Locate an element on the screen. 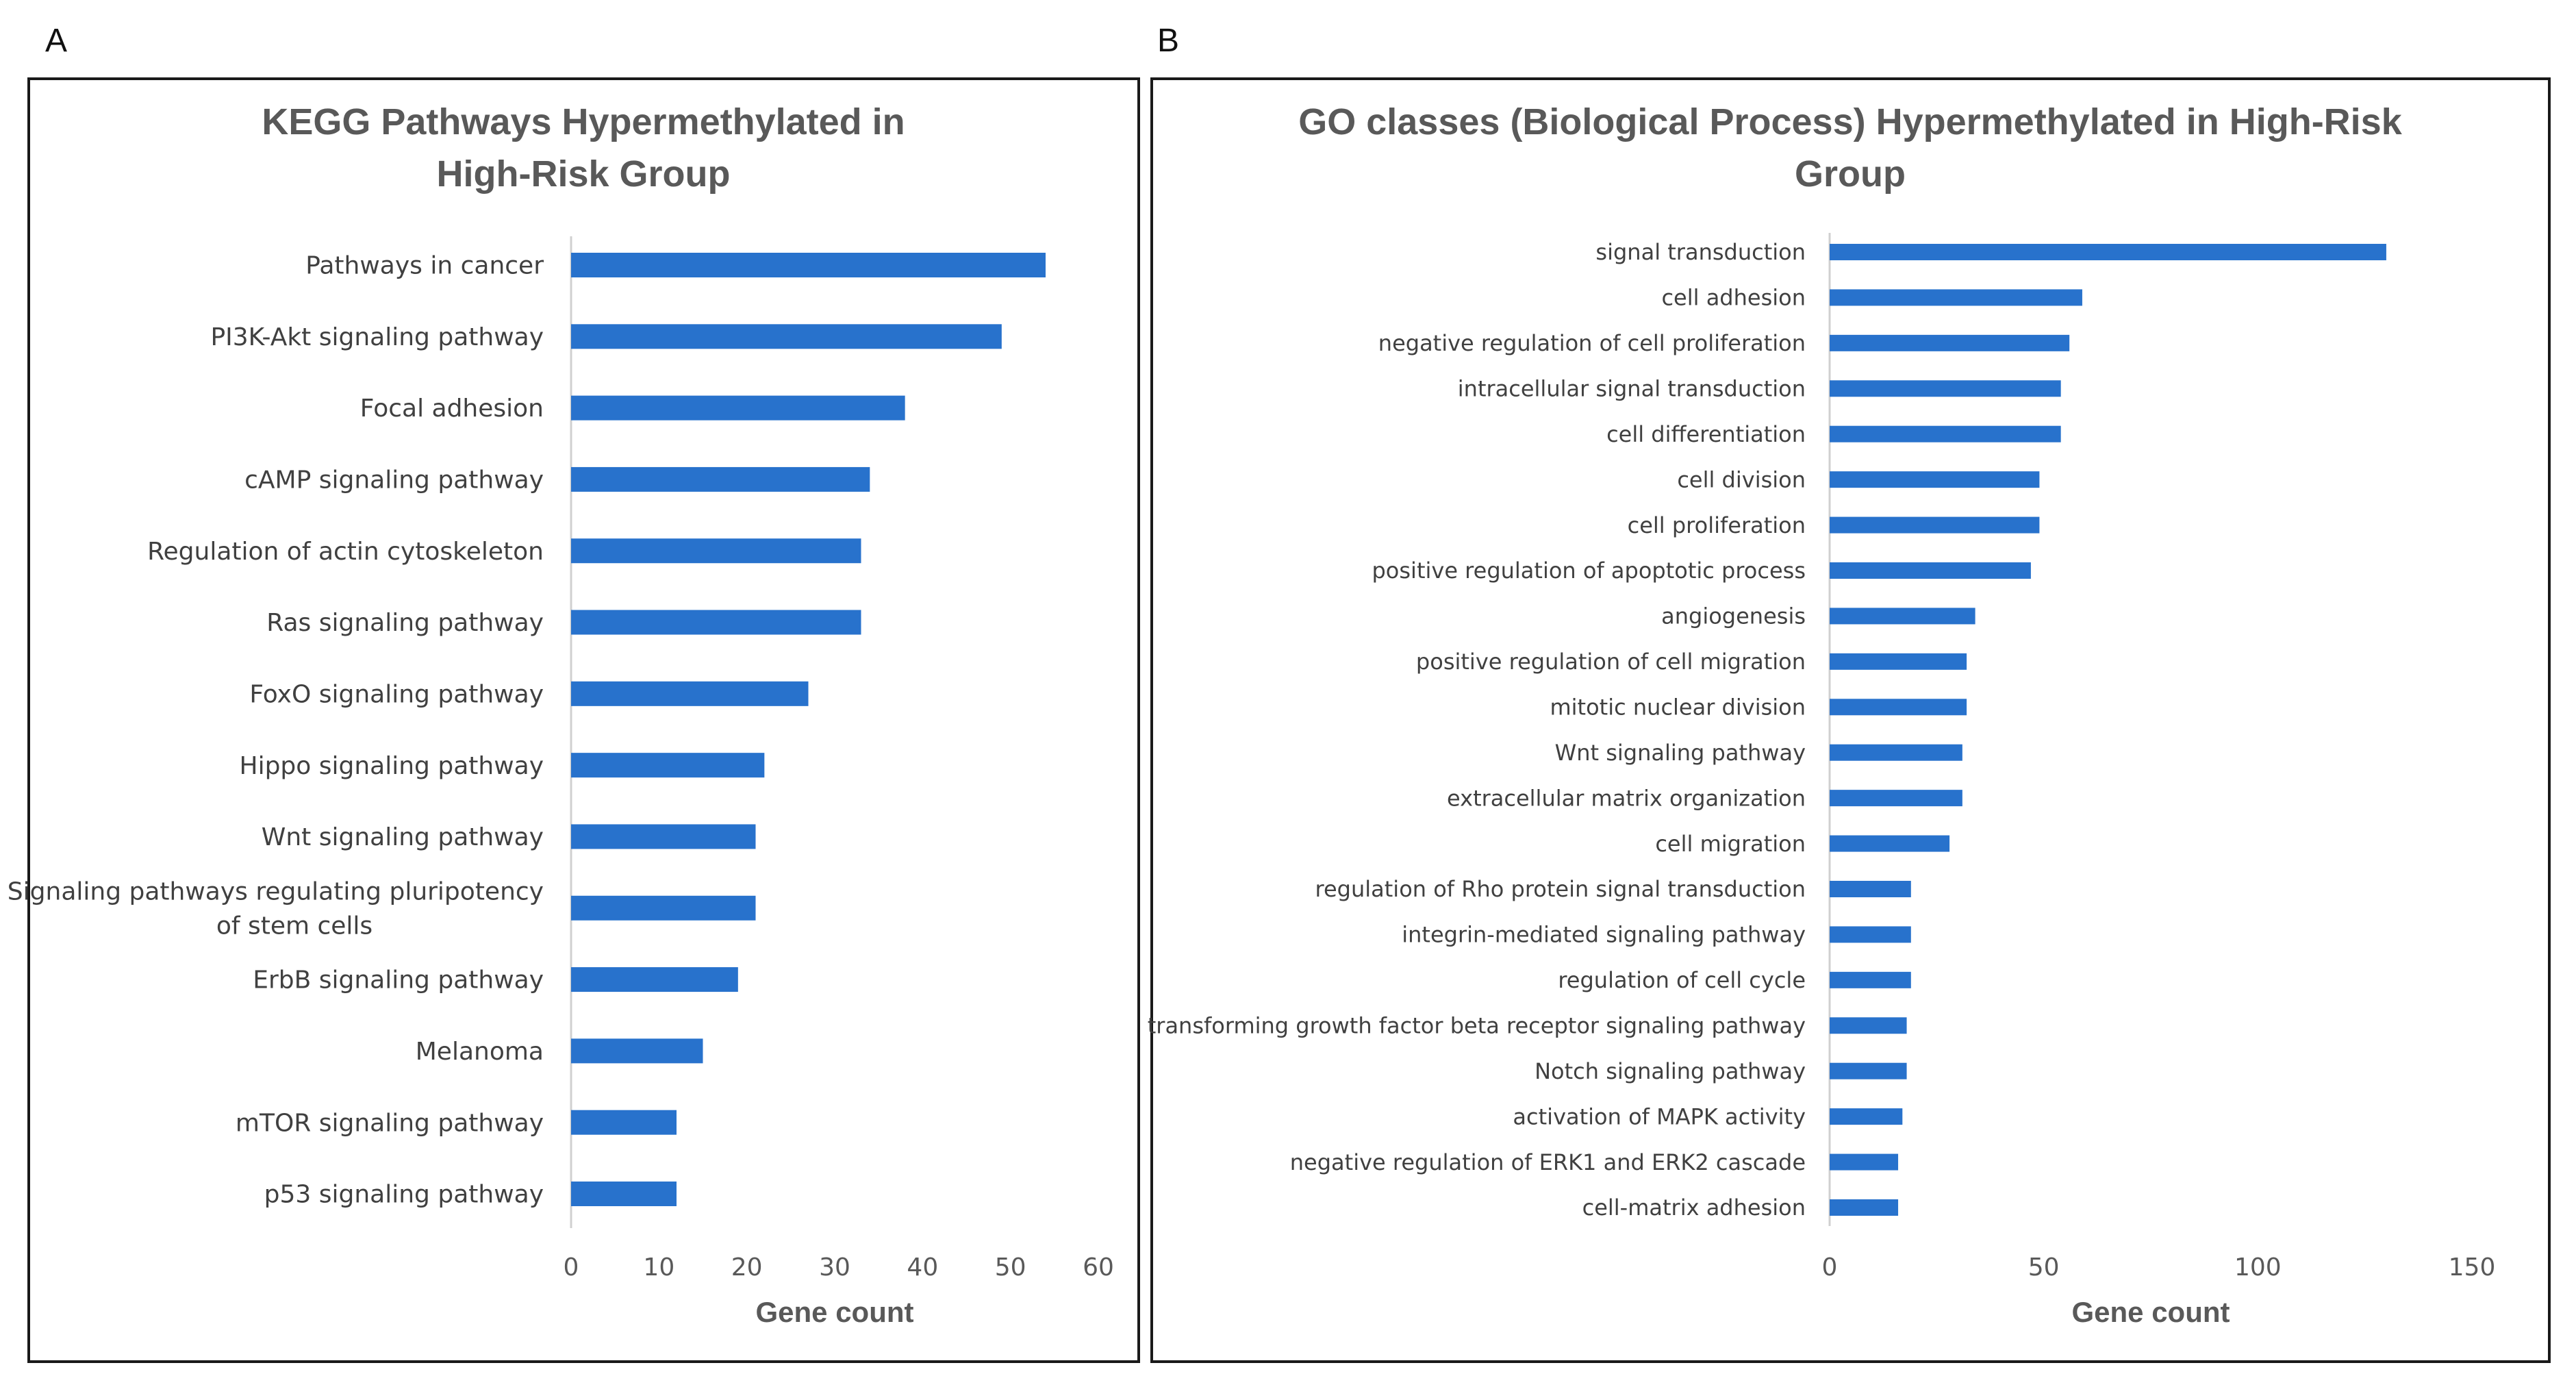 Image resolution: width=2576 pixels, height=1387 pixels. category-label: cAMP signaling pathway is located at coordinates (394, 480).